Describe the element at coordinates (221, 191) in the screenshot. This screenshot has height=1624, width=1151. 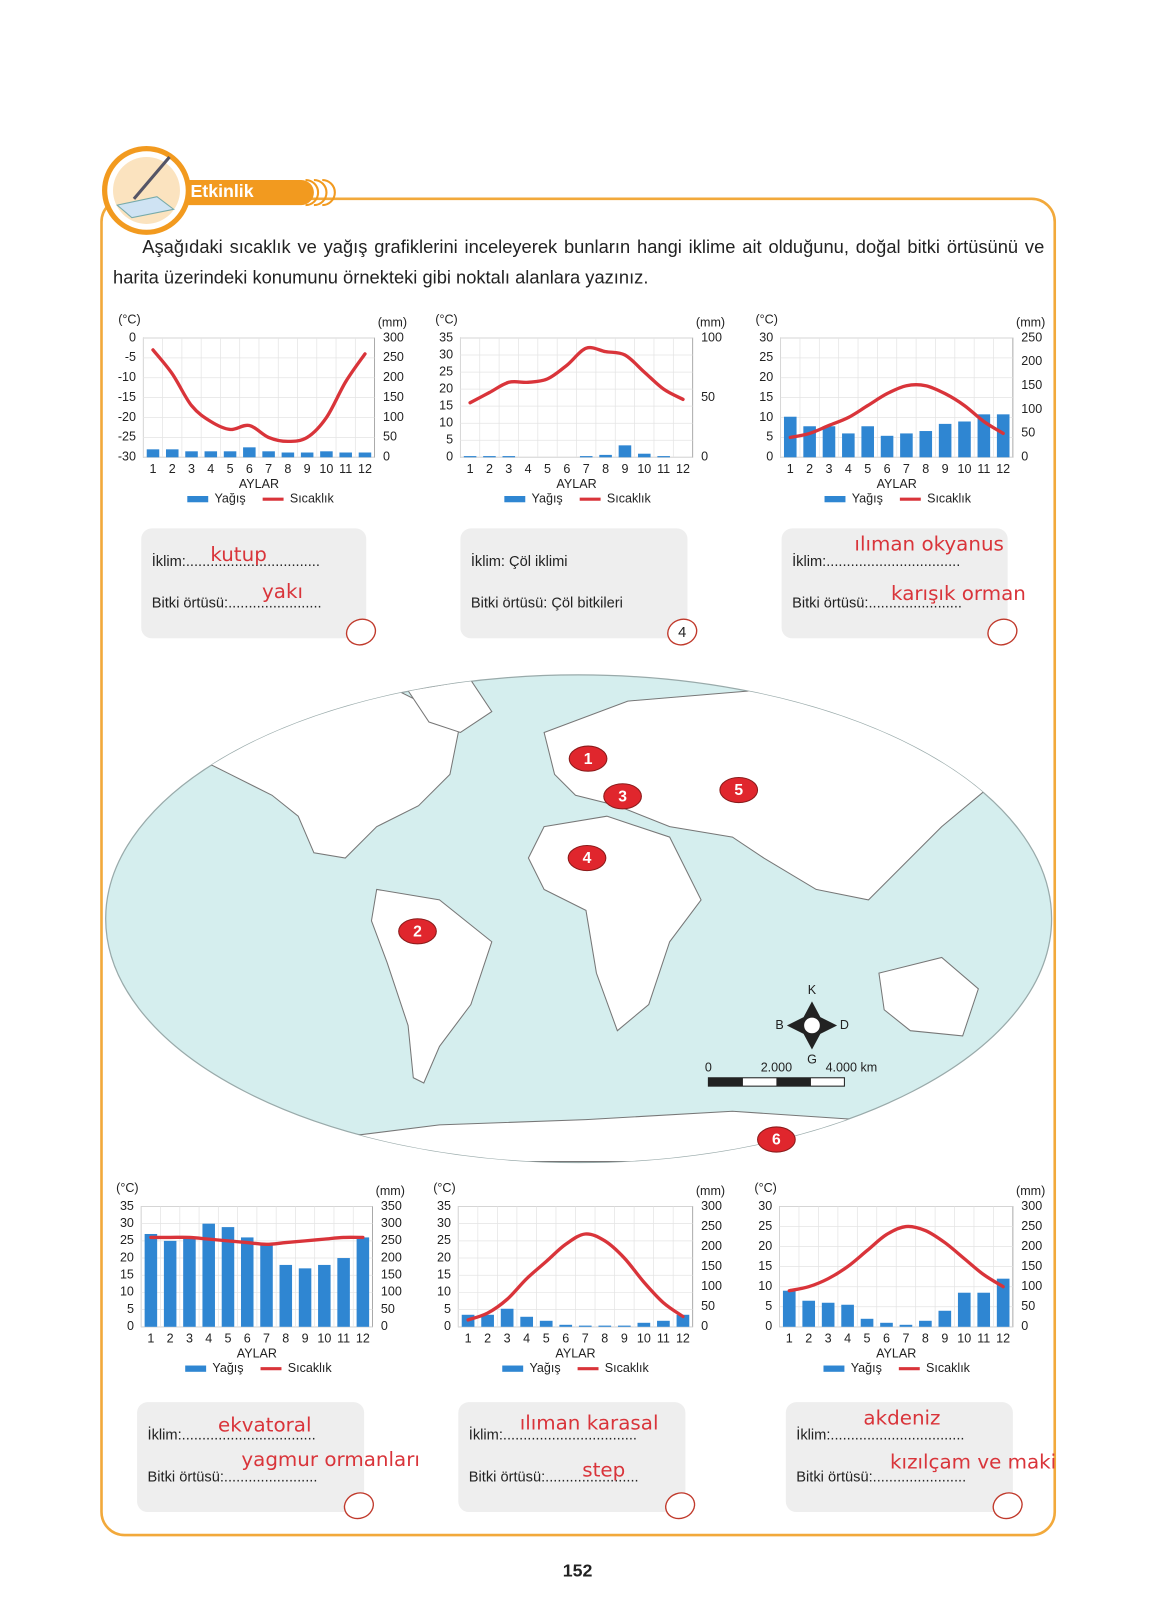
I see `activity-label: Etkinlik` at that location.